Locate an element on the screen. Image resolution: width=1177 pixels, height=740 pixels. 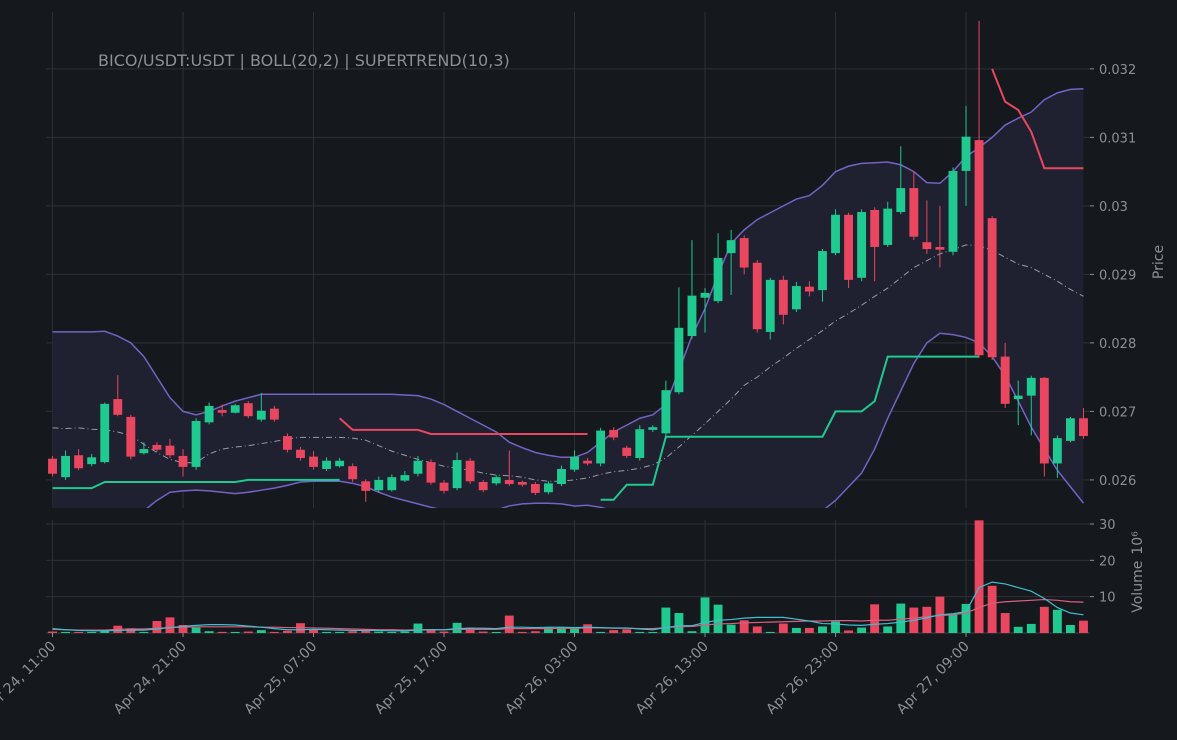
x-tick-label: Apr 25, 17:00 is located at coordinates (411, 678).